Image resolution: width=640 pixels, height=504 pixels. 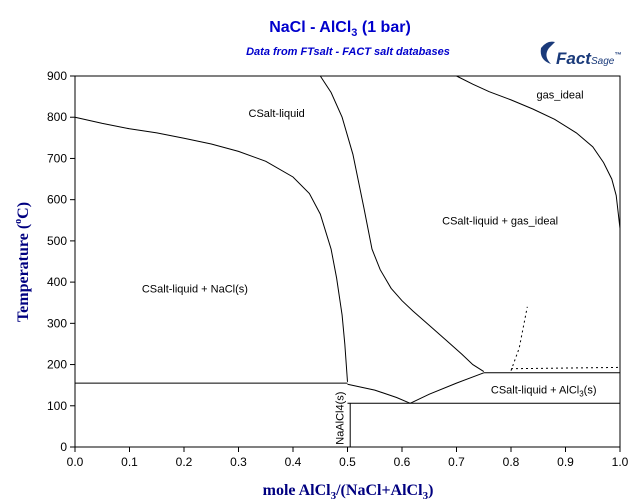 I want to click on factsage-logo: FactSage™, so click(x=580, y=54).